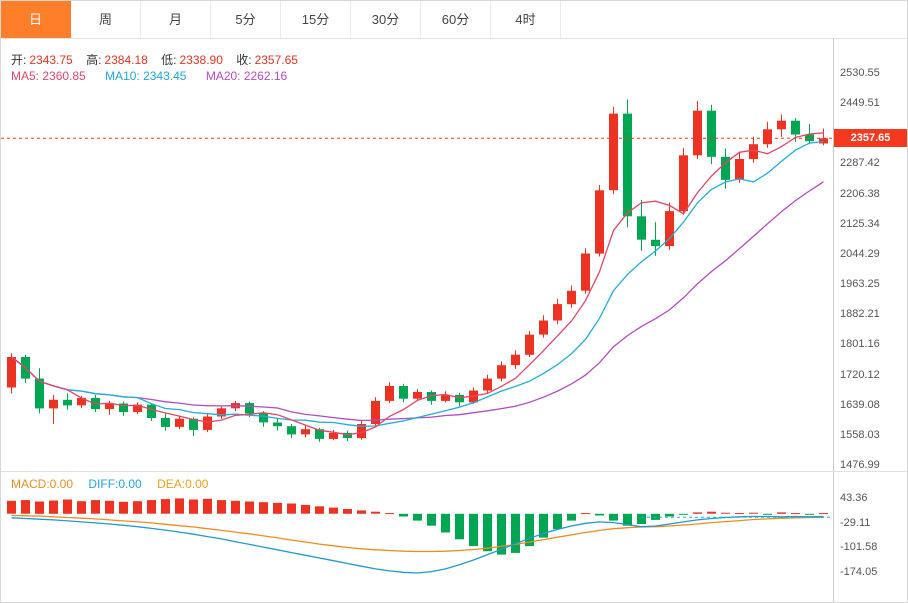  Describe the element at coordinates (126, 60) in the screenshot. I see `high-value: 2384.18` at that location.